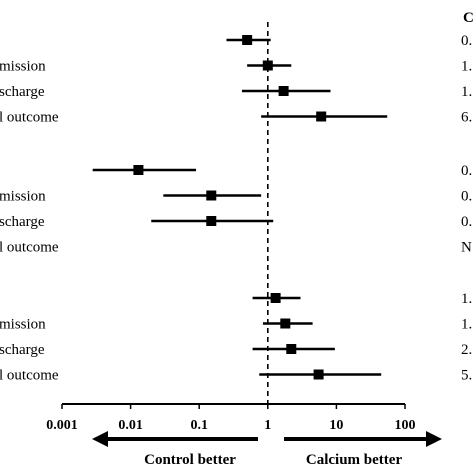  Describe the element at coordinates (267, 425) in the screenshot. I see `x-tick-label: 1` at that location.